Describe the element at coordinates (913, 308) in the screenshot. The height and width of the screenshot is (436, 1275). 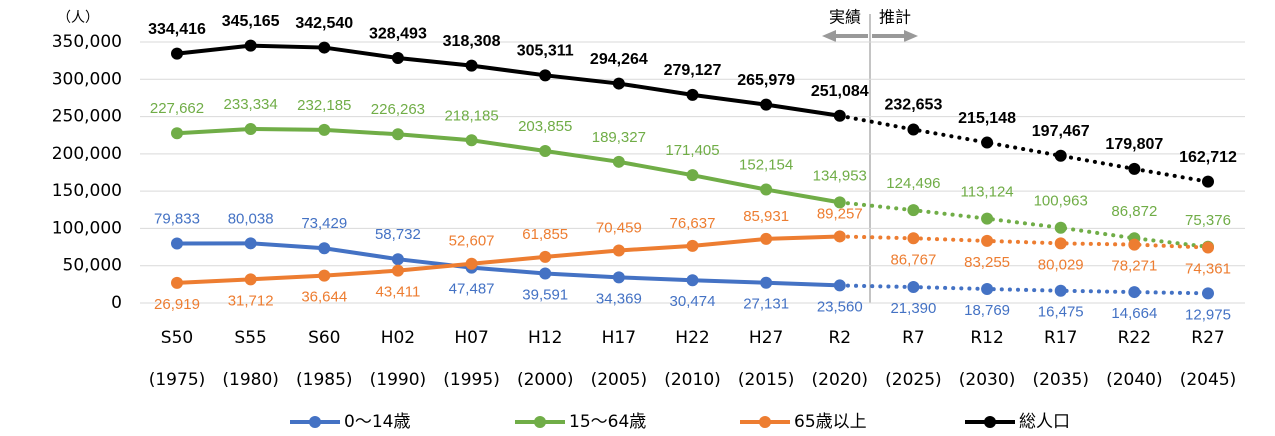
I see `data-label: 21,390` at that location.